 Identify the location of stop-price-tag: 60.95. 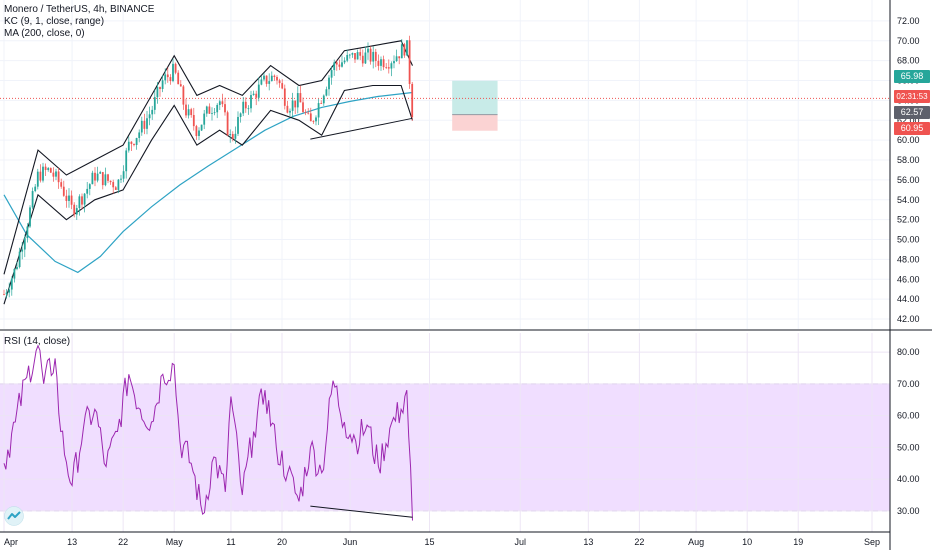
(912, 128).